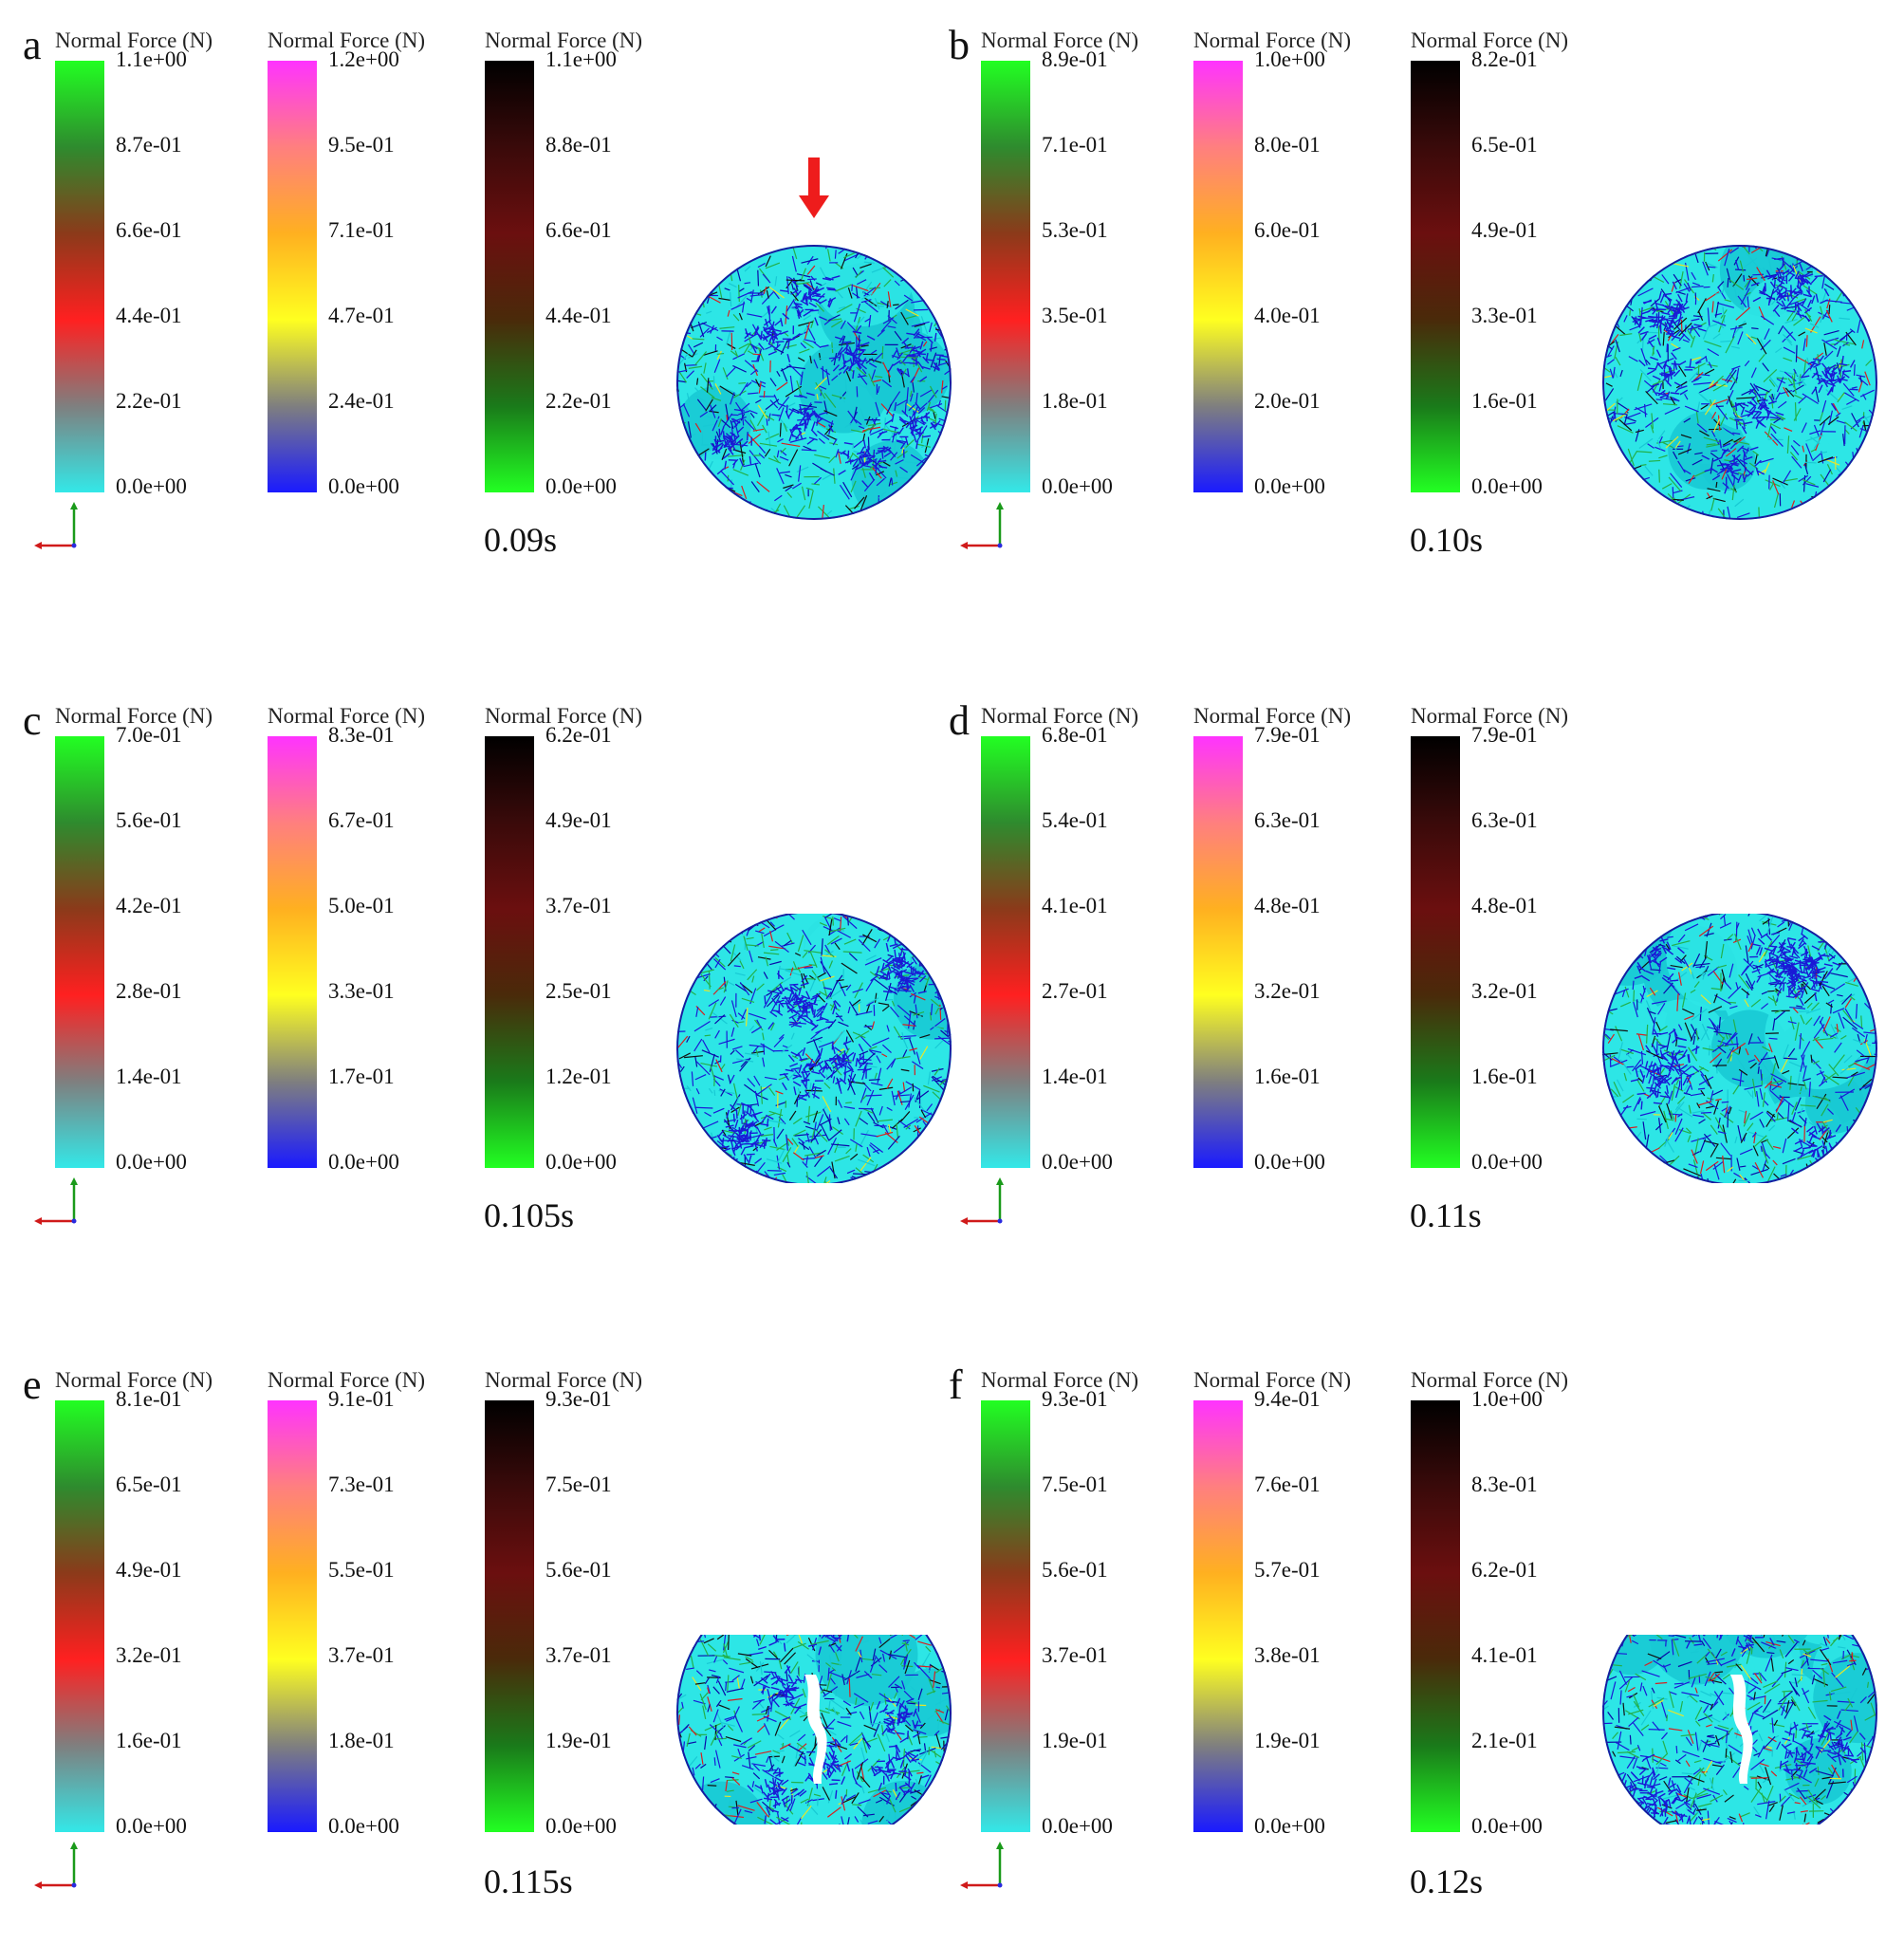 The width and height of the screenshot is (1904, 1945). I want to click on legend-tick-label: 2.4e-01, so click(361, 401).